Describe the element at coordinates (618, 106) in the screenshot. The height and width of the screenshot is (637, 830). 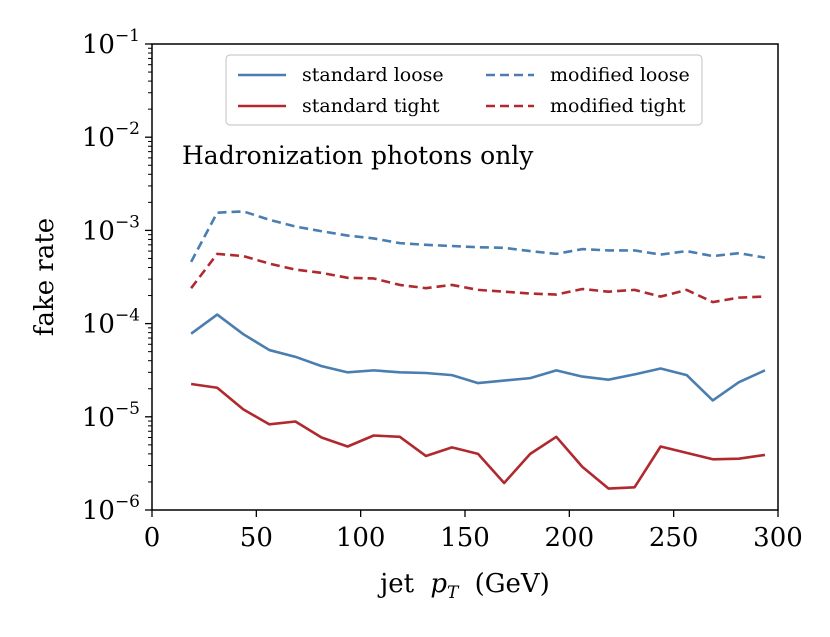
I see `legend-label: modified tight` at that location.